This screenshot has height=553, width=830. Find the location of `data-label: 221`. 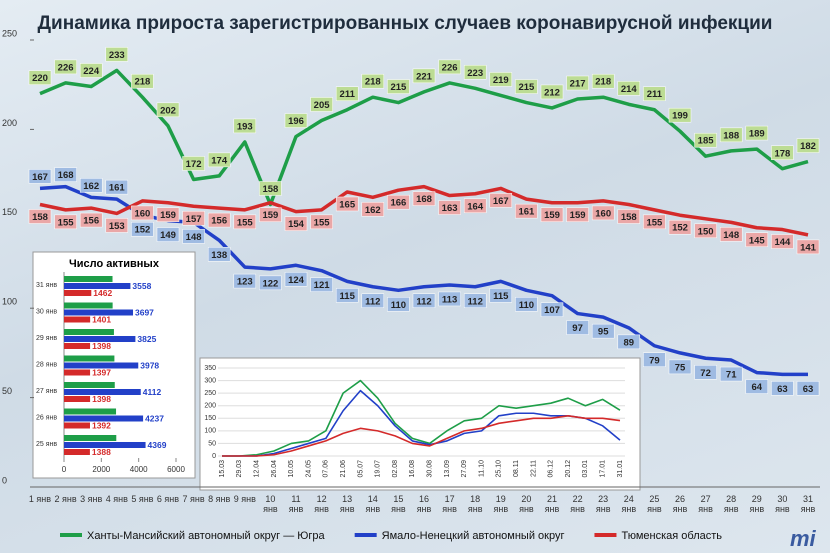

data-label: 221 is located at coordinates (424, 76).